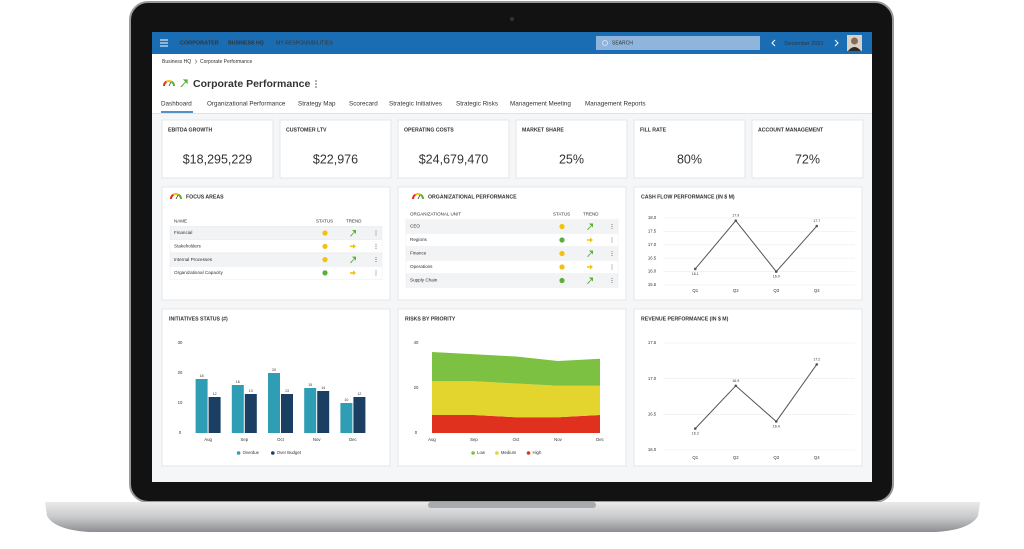 The width and height of the screenshot is (1024, 549). I want to click on tab: Strategy Map, so click(317, 104).